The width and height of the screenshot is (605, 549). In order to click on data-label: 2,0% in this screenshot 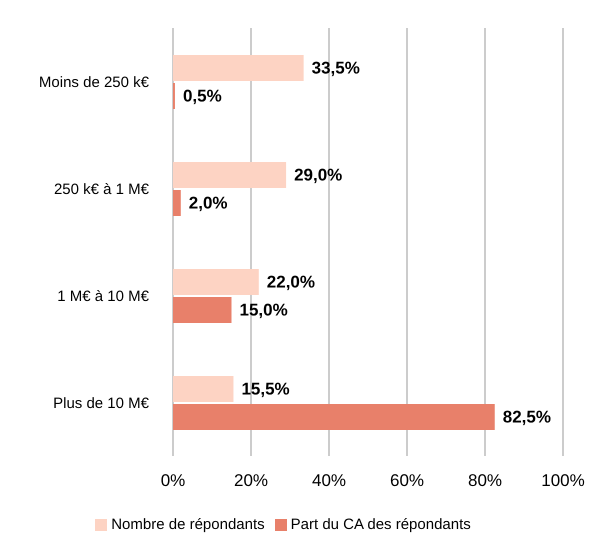, I will do `click(208, 203)`.